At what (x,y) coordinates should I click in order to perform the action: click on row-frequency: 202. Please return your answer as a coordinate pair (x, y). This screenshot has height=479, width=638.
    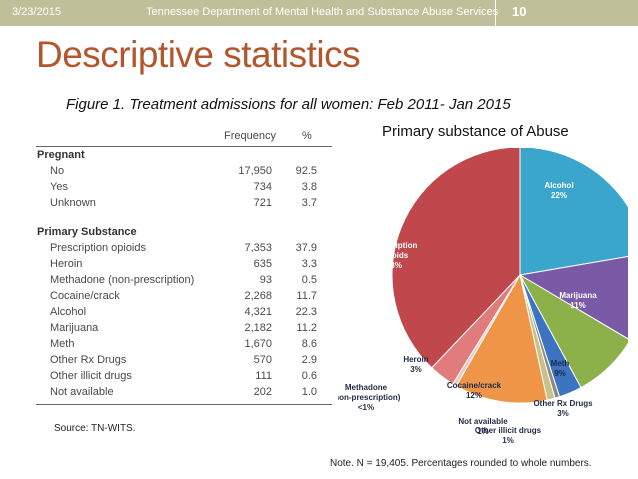
    Looking at the image, I should click on (262, 392).